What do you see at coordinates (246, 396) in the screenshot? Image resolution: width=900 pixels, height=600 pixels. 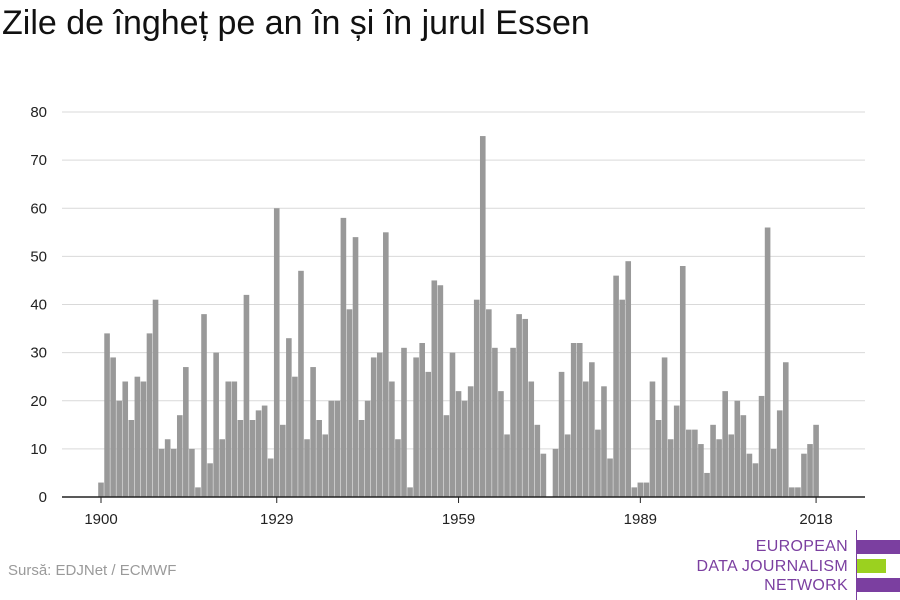 I see `bar-1924` at bounding box center [246, 396].